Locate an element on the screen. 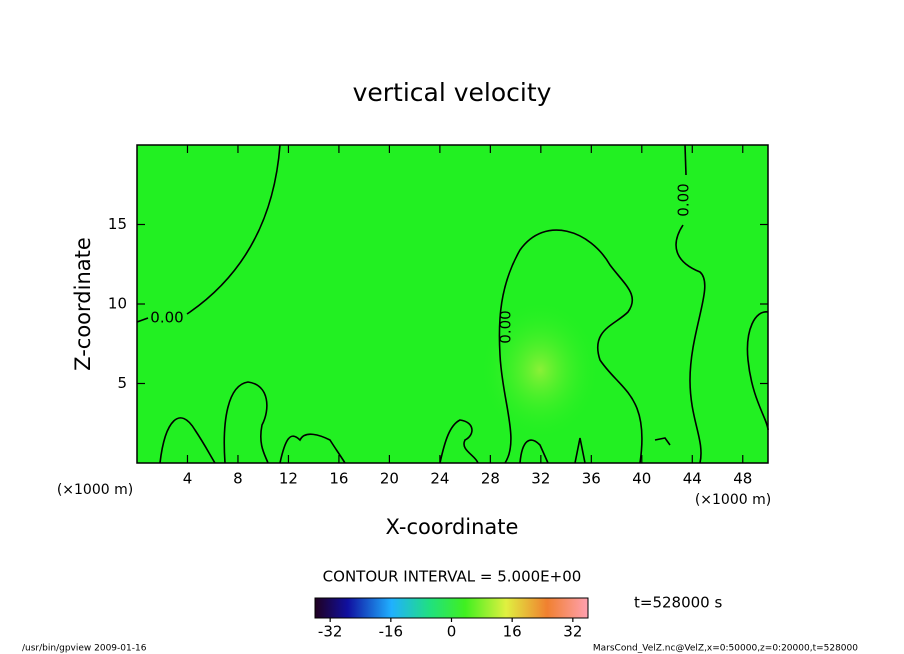  y-axis-label: Z-coordinate is located at coordinates (83, 304).